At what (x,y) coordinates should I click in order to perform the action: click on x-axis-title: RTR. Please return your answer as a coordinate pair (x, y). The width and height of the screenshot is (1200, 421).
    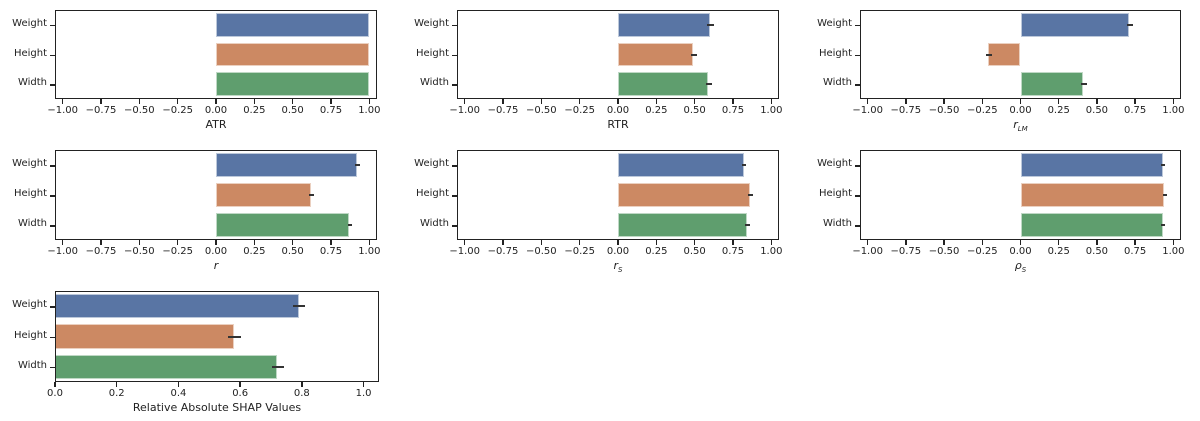
    Looking at the image, I should click on (618, 124).